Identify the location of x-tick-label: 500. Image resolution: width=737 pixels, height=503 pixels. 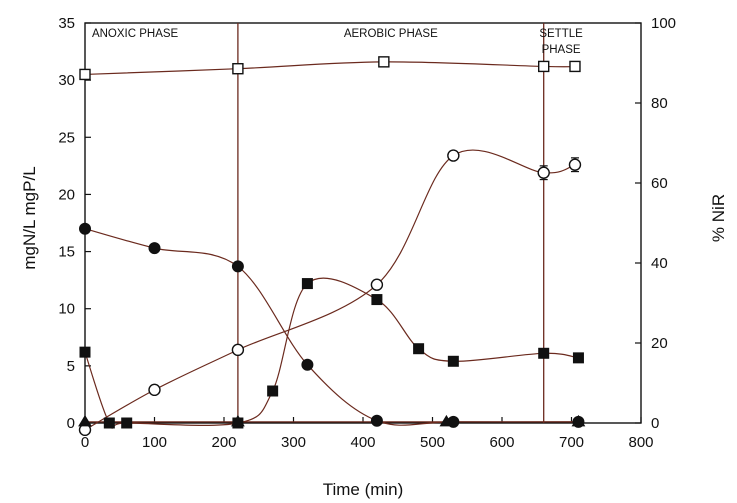
(432, 442).